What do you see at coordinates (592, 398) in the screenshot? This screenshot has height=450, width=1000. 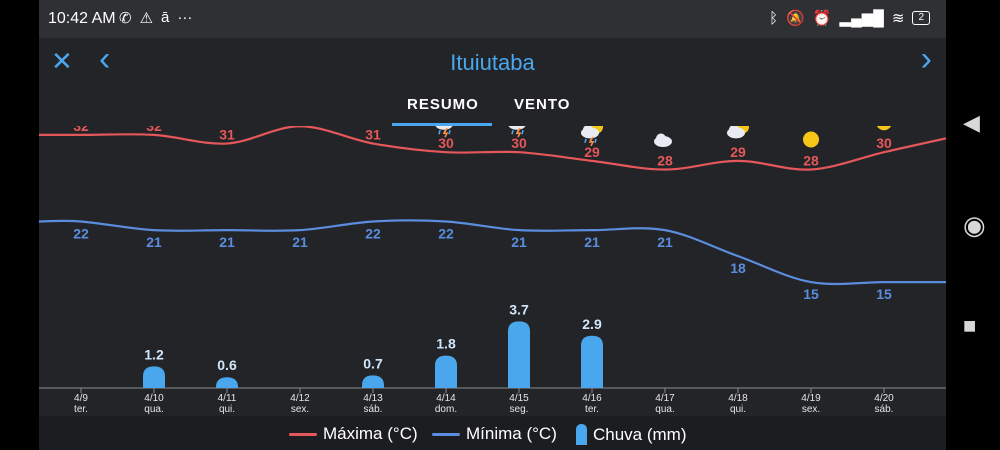 I see `x-tick-date: 4/16` at bounding box center [592, 398].